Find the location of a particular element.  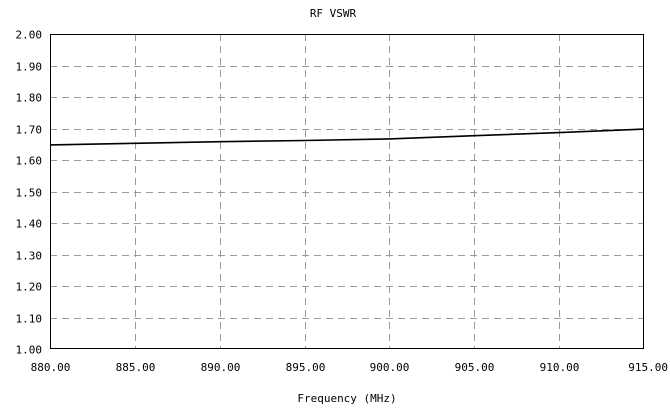

x-tick-label: 900.00 is located at coordinates (390, 367).